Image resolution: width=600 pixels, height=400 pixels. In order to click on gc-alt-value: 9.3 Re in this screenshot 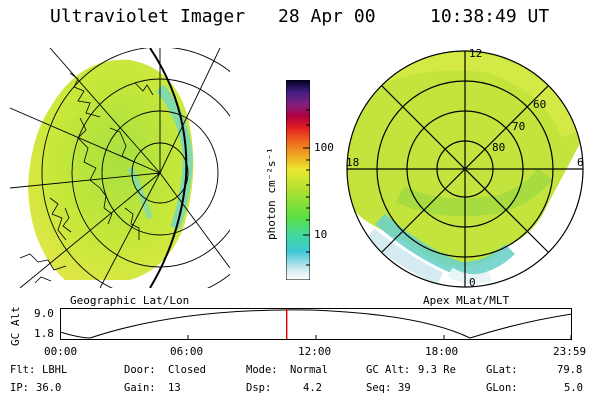, I will do `click(437, 370)`.